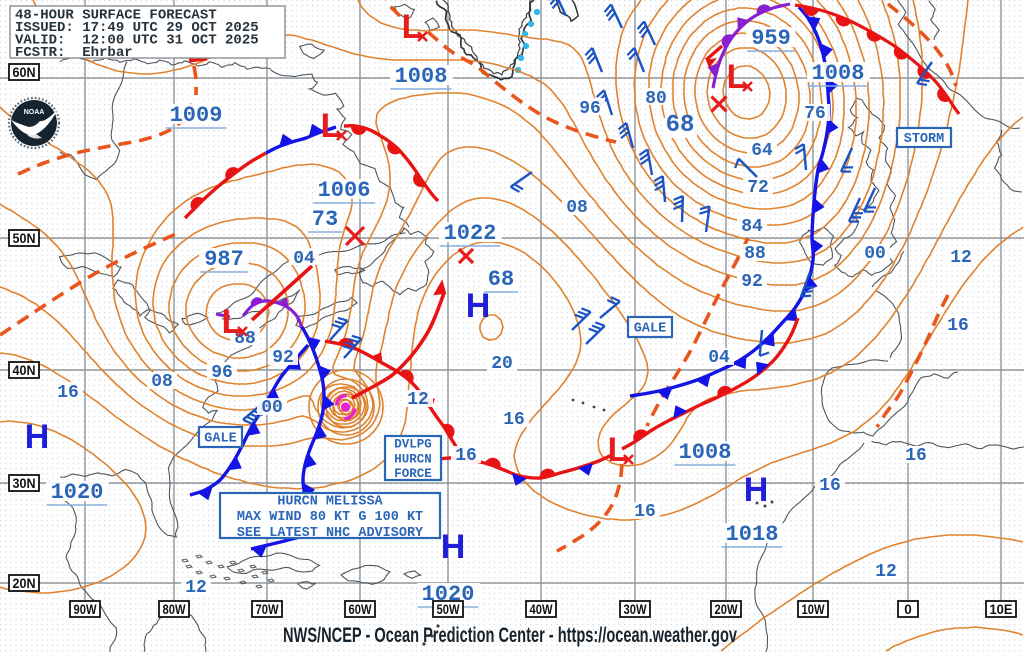 The image size is (1024, 652). What do you see at coordinates (330, 502) in the screenshot?
I see `svg-text: HURCN MELISSA` at bounding box center [330, 502].